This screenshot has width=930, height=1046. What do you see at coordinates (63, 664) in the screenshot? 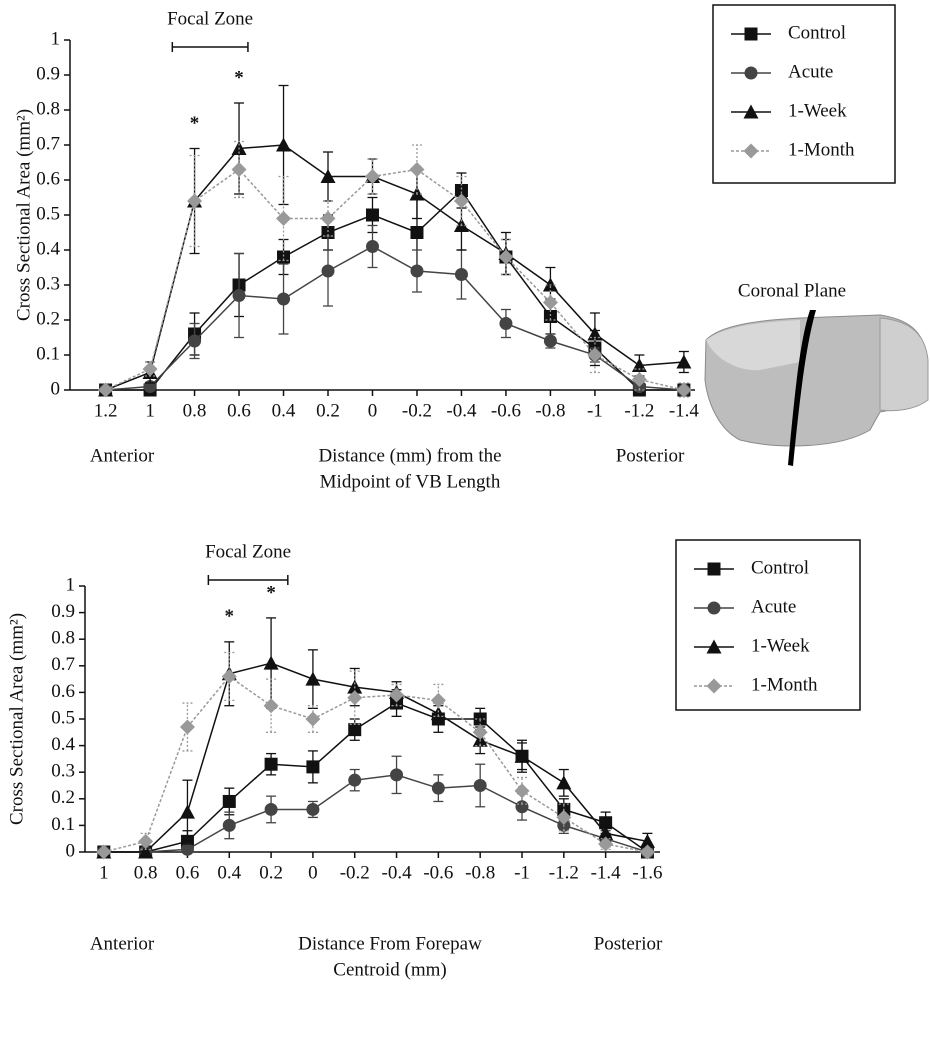
I see `y-tick-label: 0.7` at bounding box center [63, 664].